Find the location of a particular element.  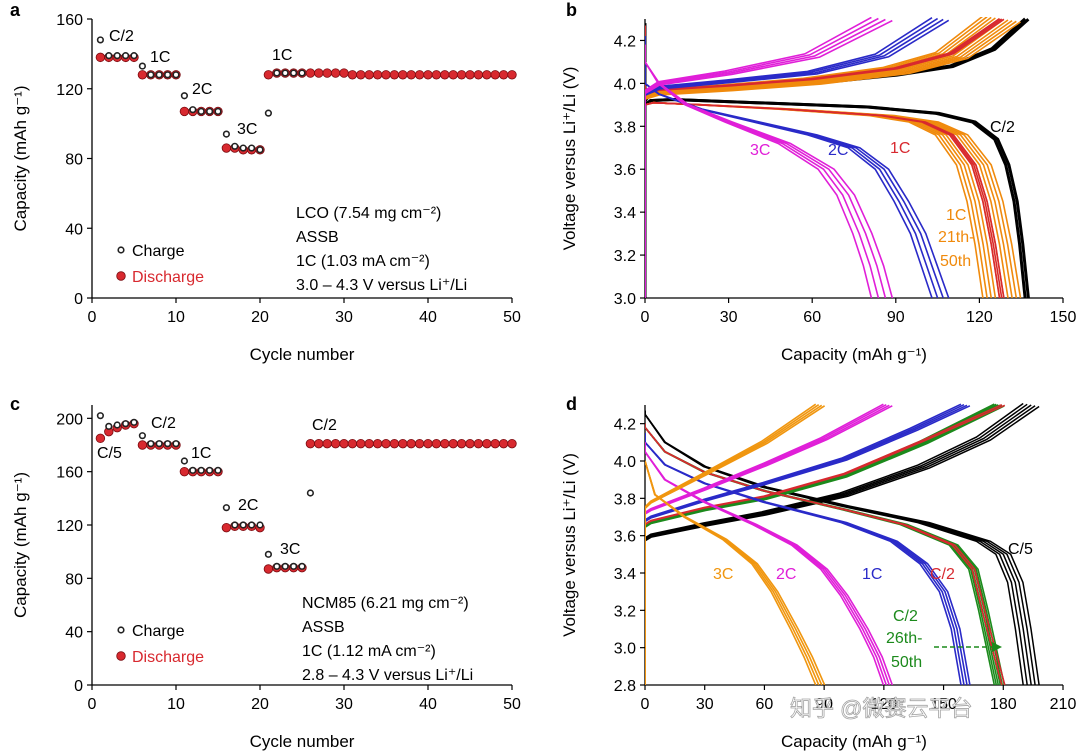

rate-label: C/5 is located at coordinates (109, 453).